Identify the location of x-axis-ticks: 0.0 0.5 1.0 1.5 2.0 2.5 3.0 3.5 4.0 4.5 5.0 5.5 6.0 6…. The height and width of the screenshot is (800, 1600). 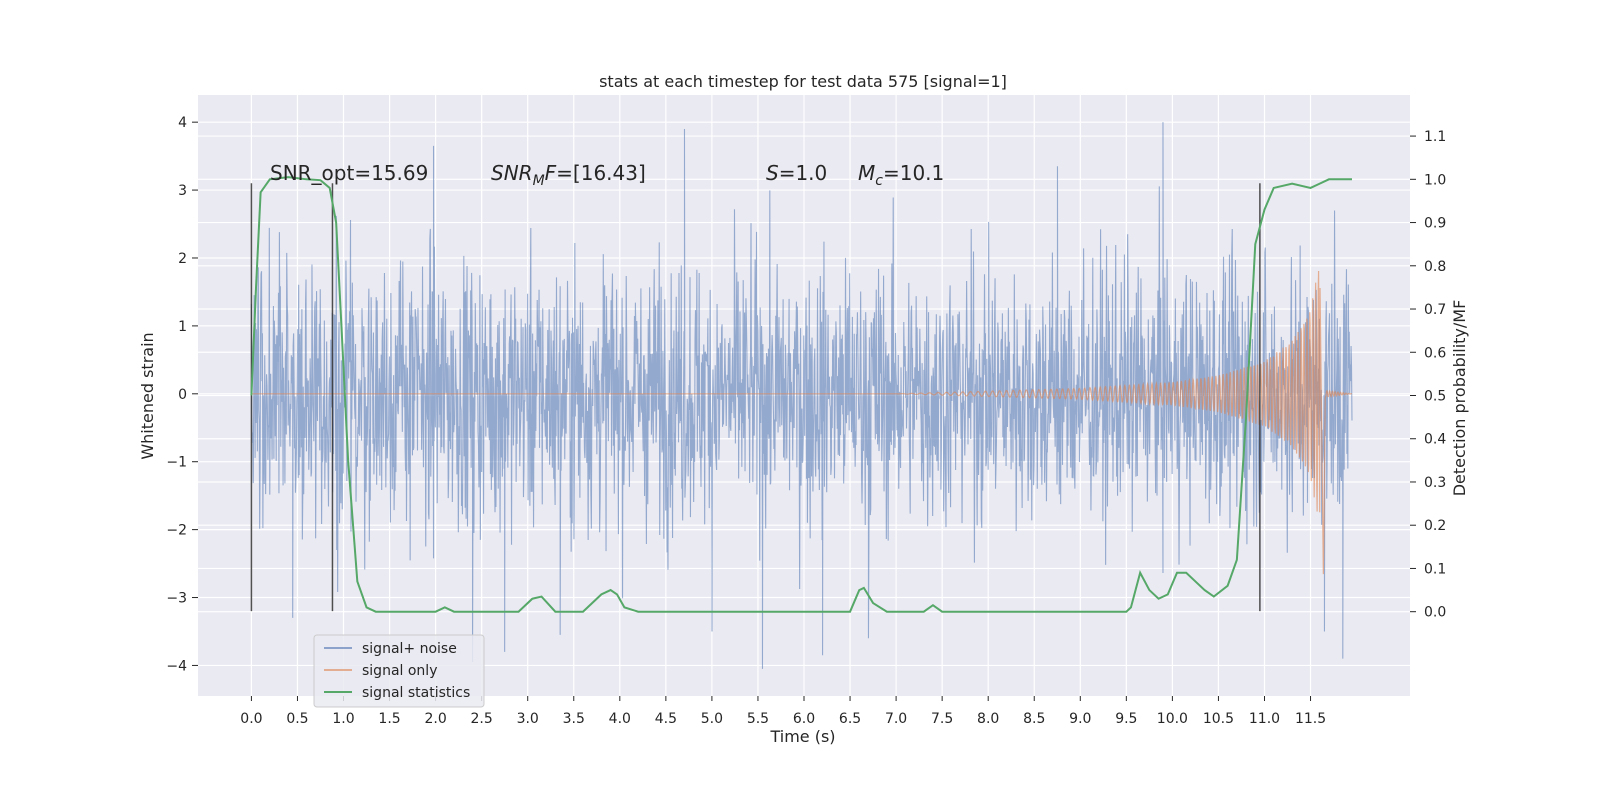
(783, 711).